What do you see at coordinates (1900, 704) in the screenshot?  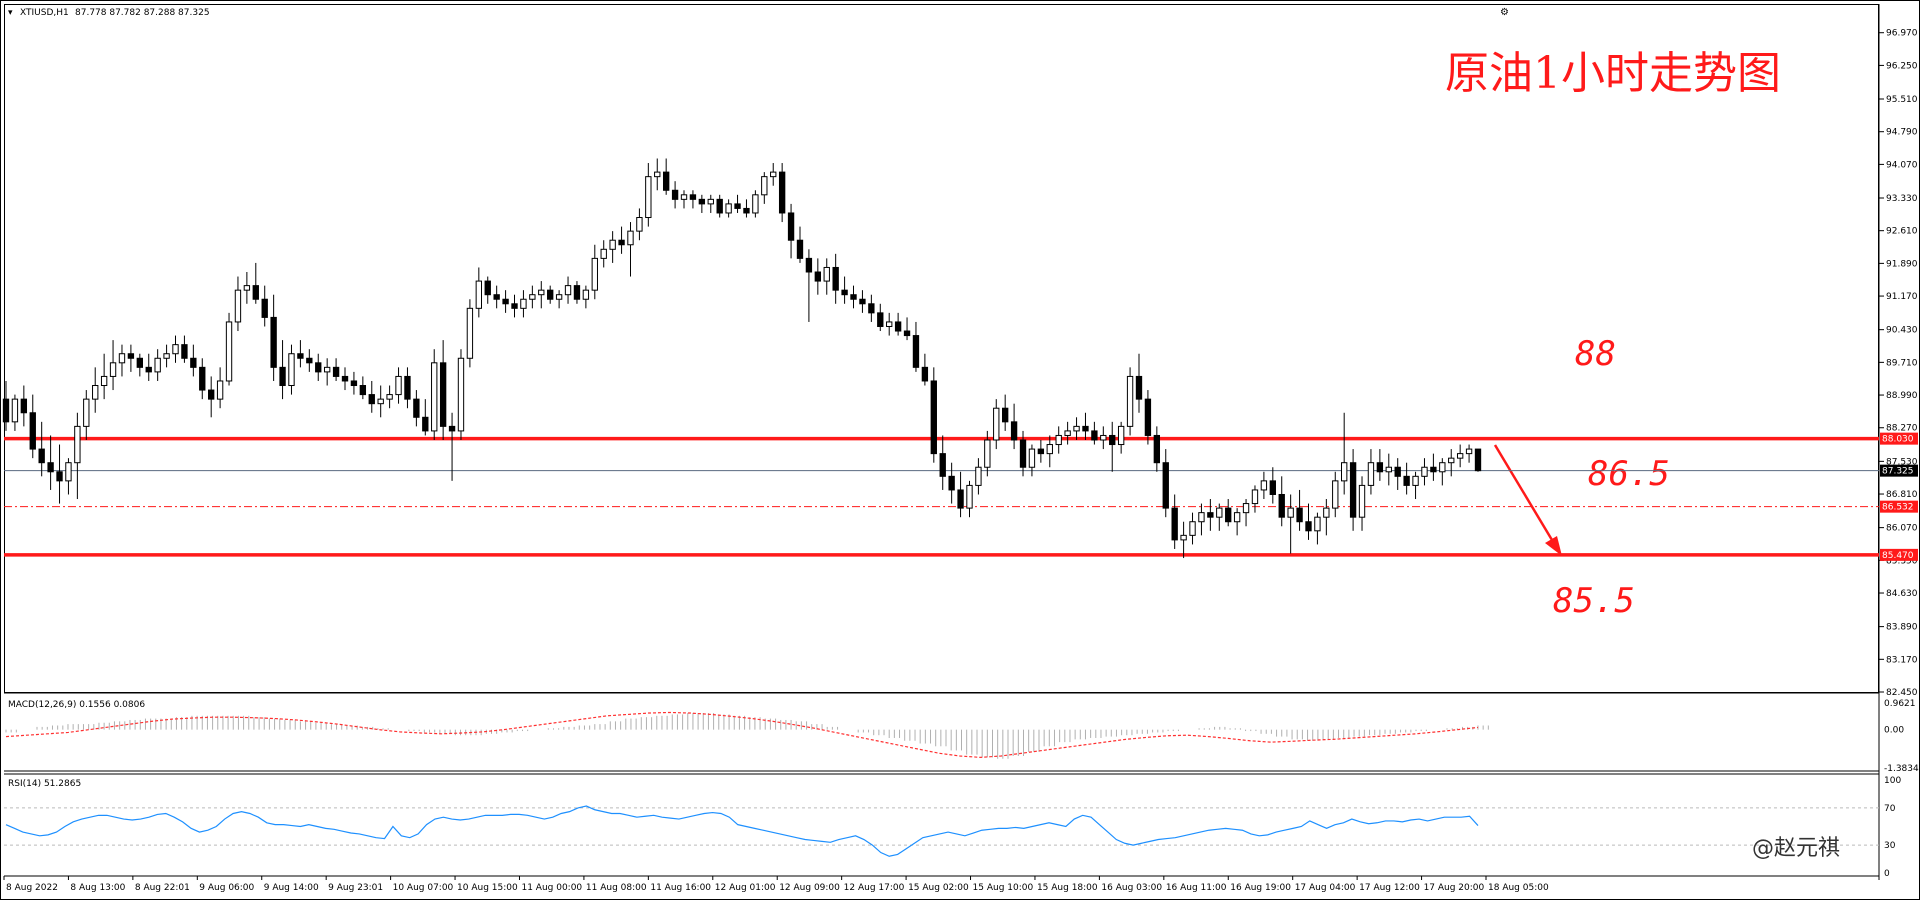 I see `macd-tick-label: 0.9621` at bounding box center [1900, 704].